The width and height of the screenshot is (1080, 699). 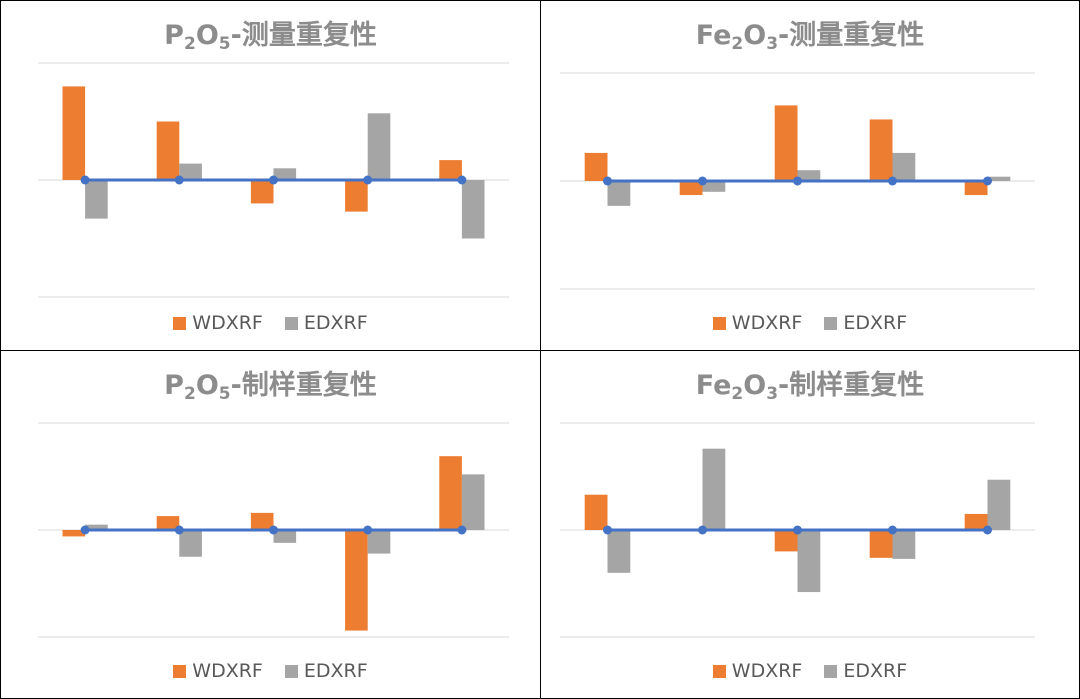 What do you see at coordinates (810, 37) in the screenshot?
I see `chart-title: Fe2O3-测量重复性` at bounding box center [810, 37].